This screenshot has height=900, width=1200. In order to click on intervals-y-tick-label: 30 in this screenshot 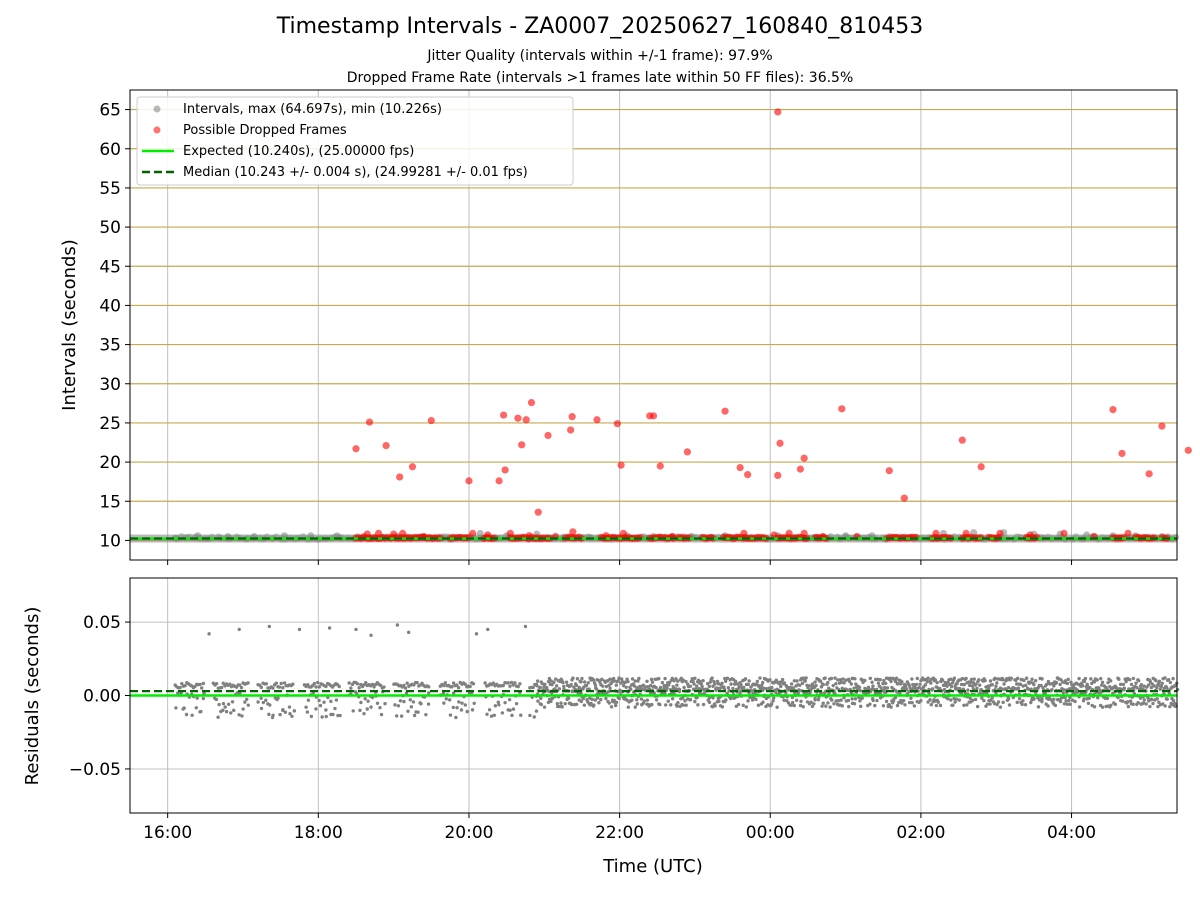, I will do `click(110, 385)`.